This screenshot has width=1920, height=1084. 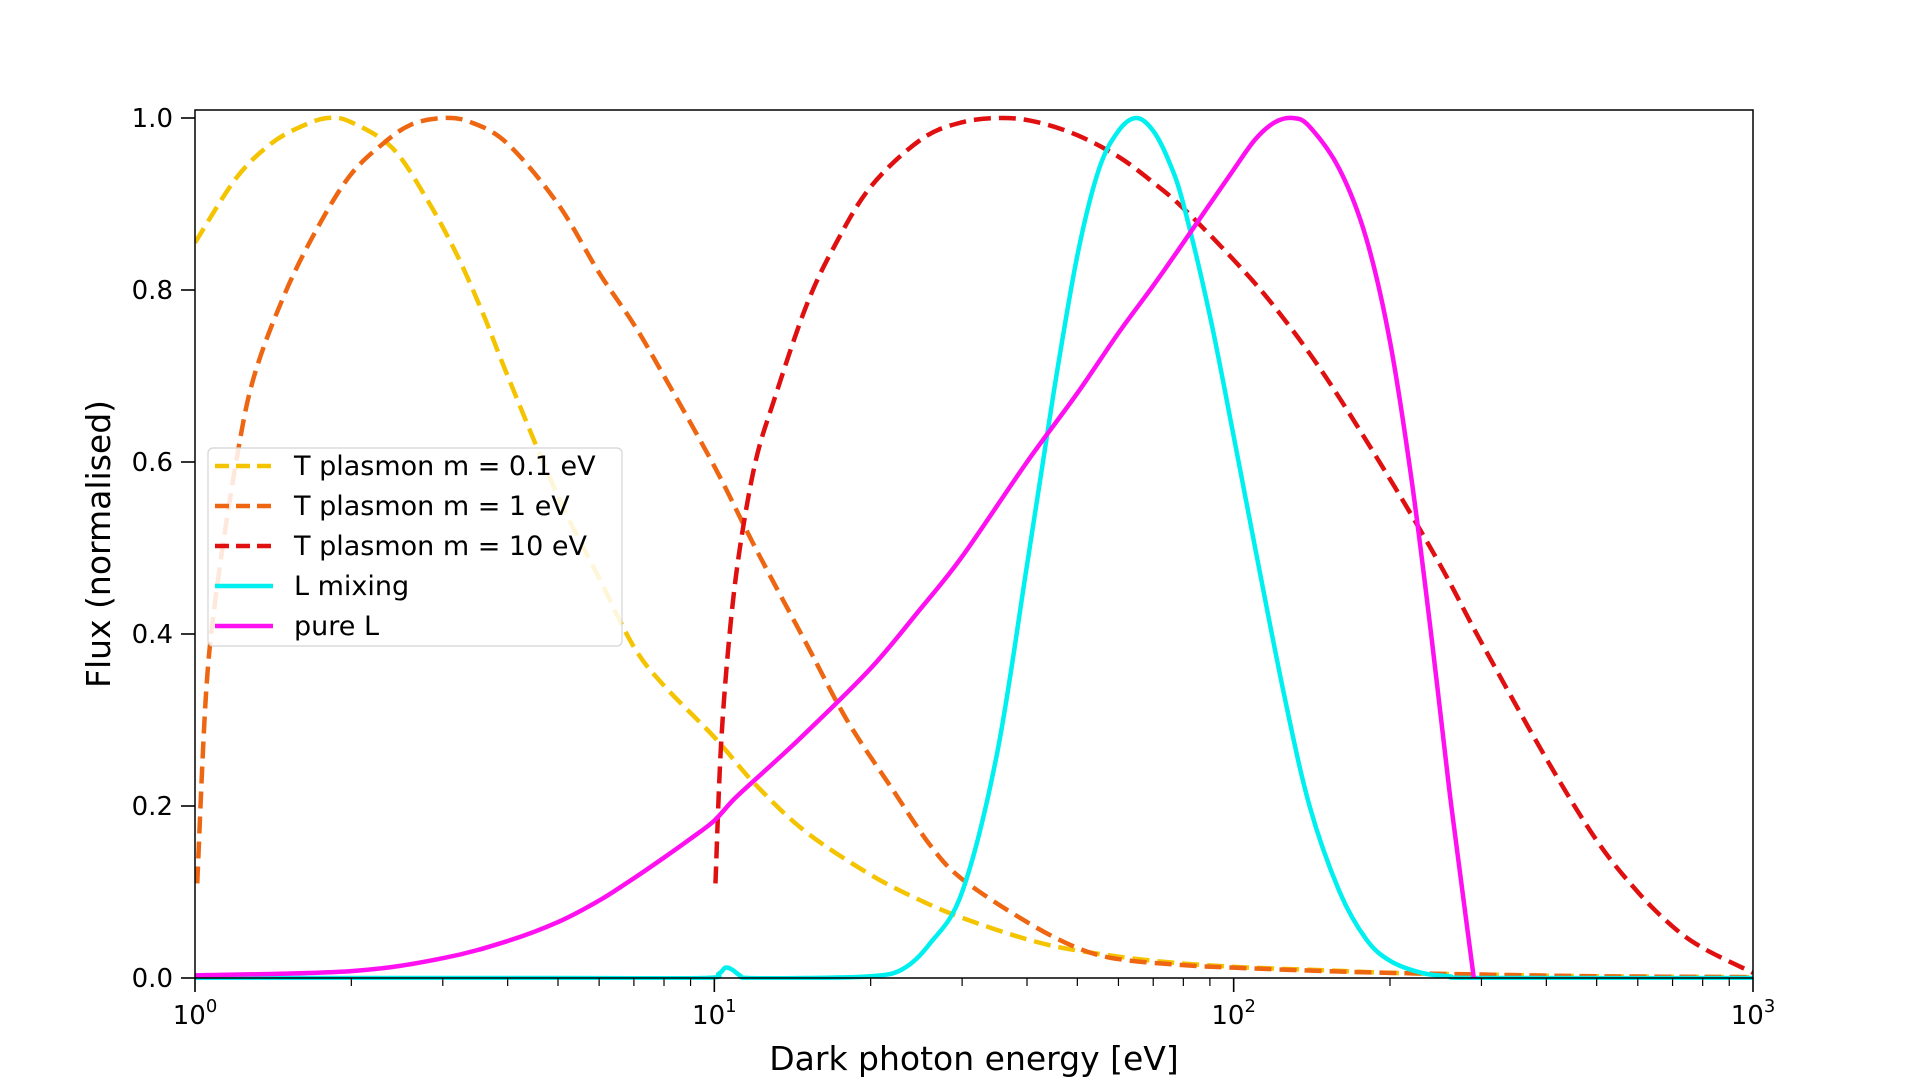 I want to click on y-axis-ticks: 0.0 0.2 0.4 0.6 0.8 1.0, so click(x=163, y=549).